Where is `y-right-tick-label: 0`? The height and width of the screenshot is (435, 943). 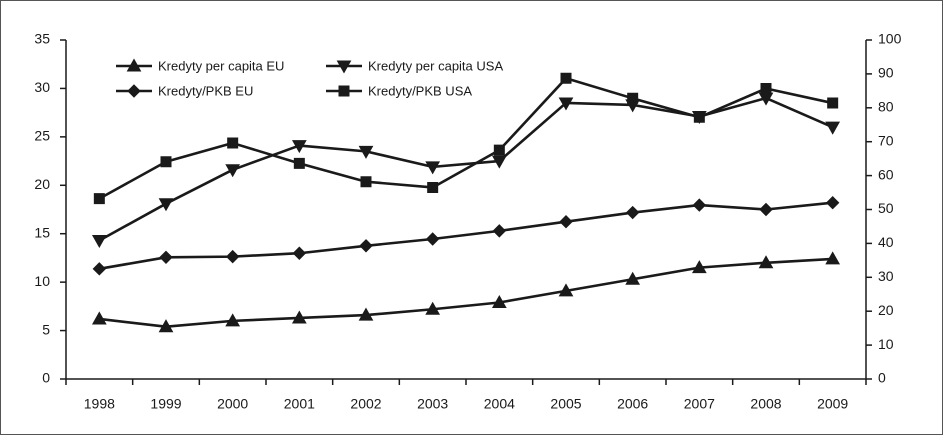
y-right-tick-label: 0 is located at coordinates (882, 378).